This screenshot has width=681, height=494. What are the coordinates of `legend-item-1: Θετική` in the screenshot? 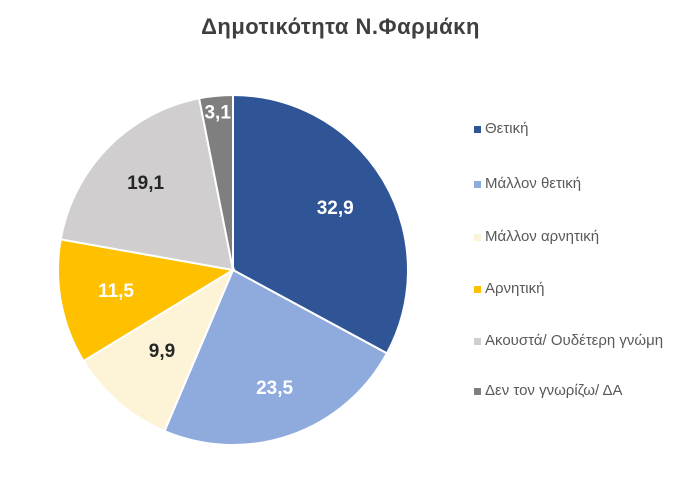 It's located at (574, 129).